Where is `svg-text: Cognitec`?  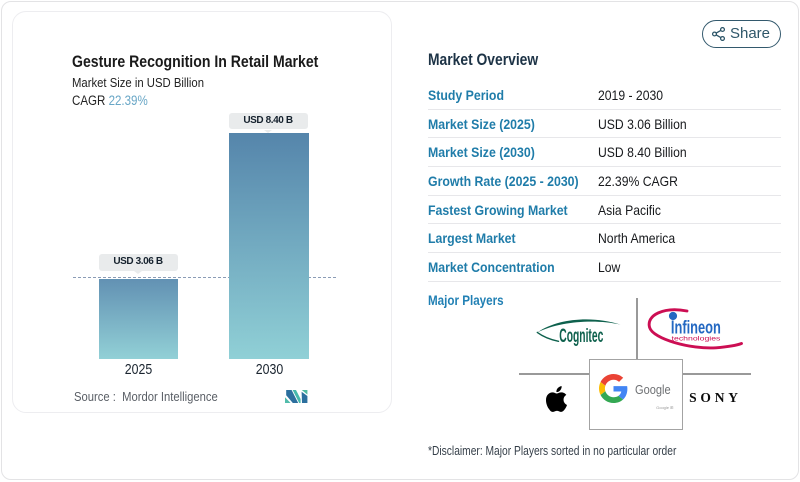 svg-text: Cognitec is located at coordinates (581, 336).